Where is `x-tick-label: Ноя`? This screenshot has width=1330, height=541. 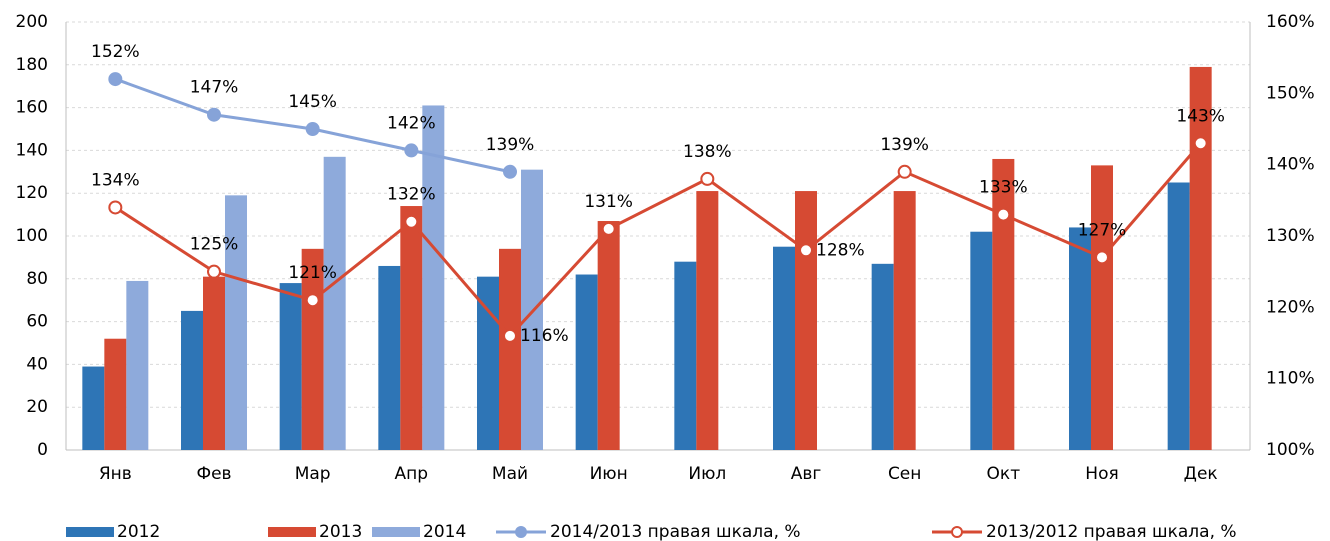
x-tick-label: Ноя is located at coordinates (1101, 474).